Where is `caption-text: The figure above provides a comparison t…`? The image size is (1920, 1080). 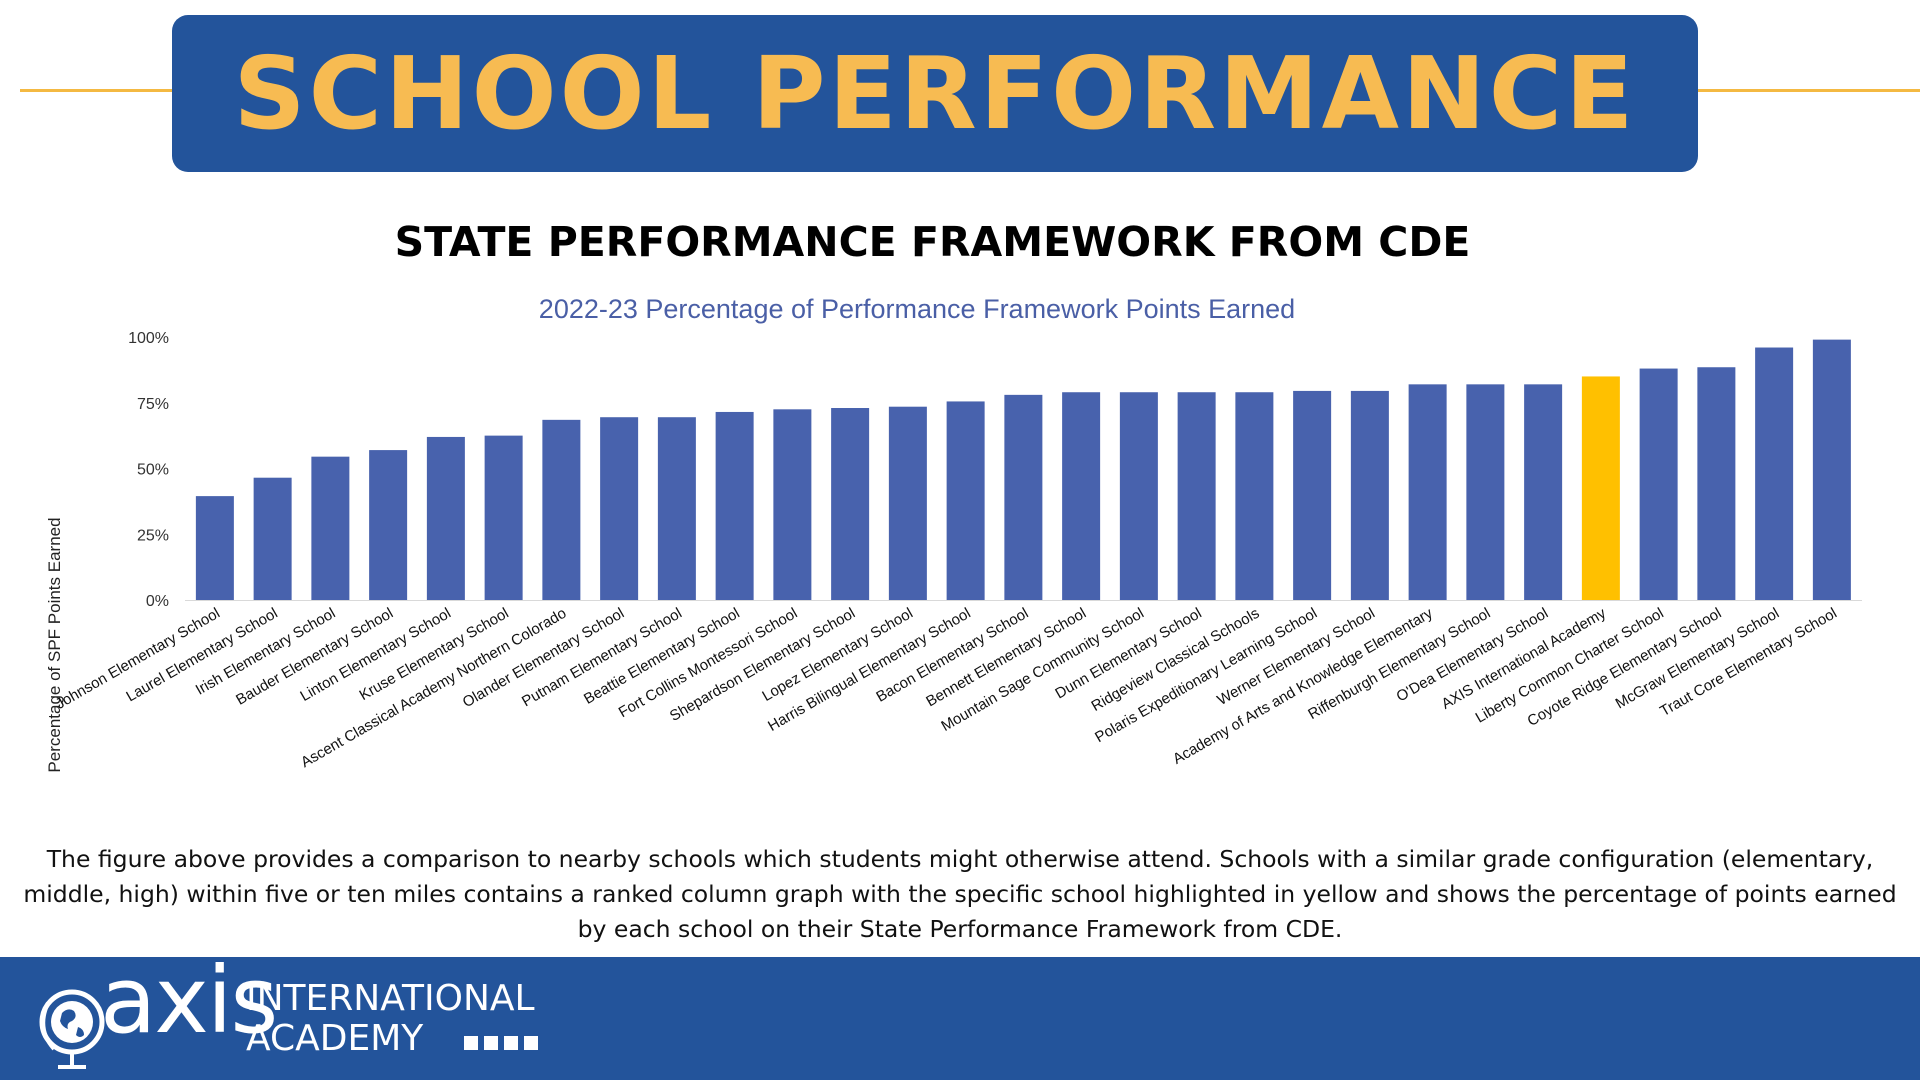
caption-text: The figure above provides a comparison t… is located at coordinates (960, 894).